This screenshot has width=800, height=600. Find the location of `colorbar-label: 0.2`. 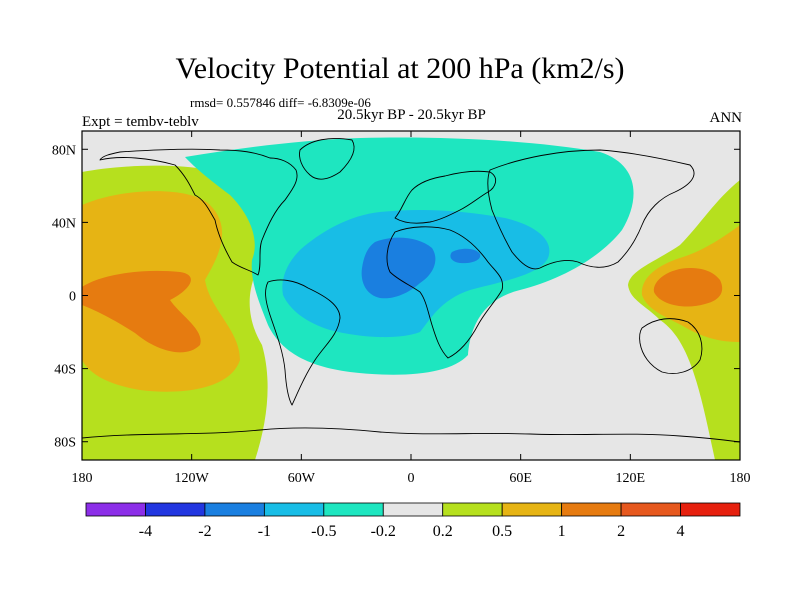

colorbar-label: 0.2 is located at coordinates (443, 531).